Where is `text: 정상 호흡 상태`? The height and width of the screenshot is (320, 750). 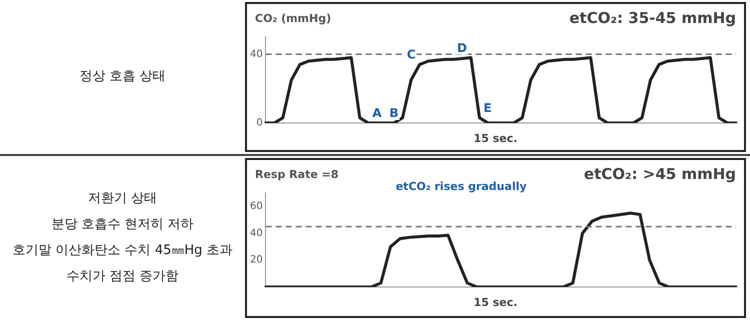
text: 정상 호흡 상태 is located at coordinates (122, 77).